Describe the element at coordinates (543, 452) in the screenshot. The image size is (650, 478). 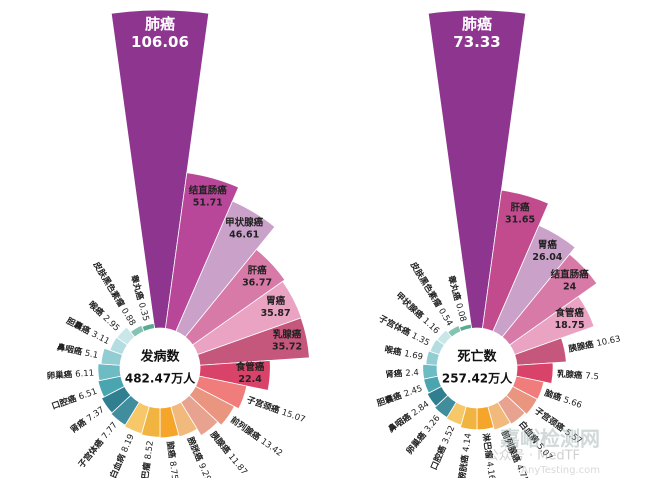
I see `watermark: 嘉峪检测网 公众号 · MedTF AnyTesting.com` at that location.